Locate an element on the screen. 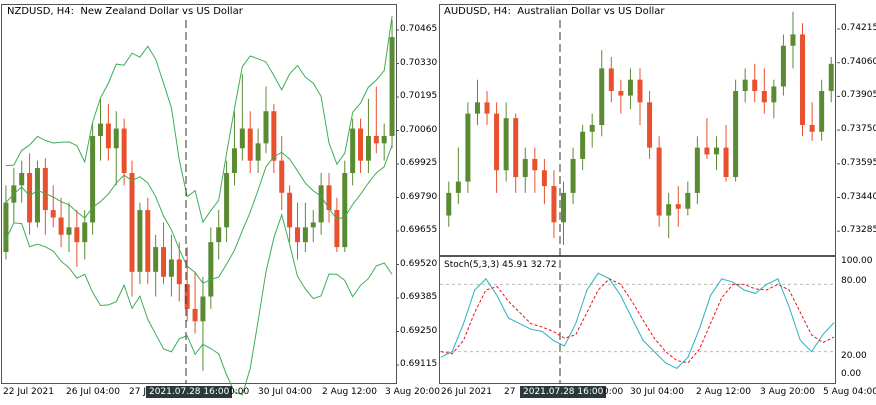 Image resolution: width=876 pixels, height=405 pixels. audusd-time-label-0: 26 Jul 2021 is located at coordinates (466, 392).